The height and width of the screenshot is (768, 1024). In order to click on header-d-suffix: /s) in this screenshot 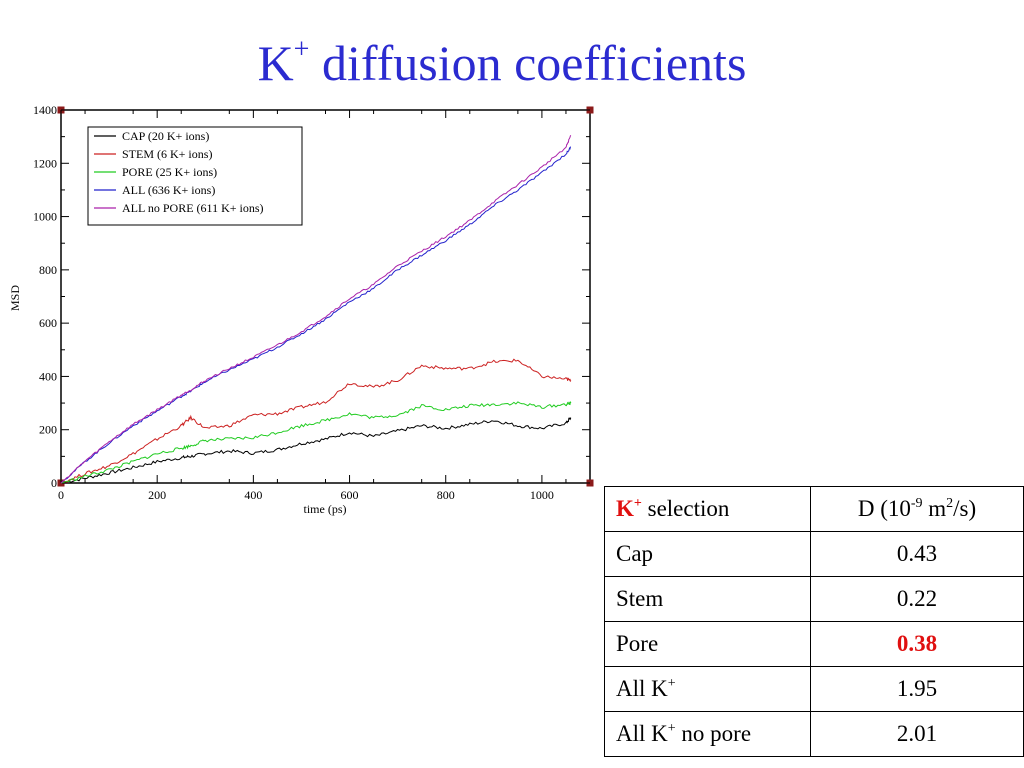, I will do `click(965, 508)`.